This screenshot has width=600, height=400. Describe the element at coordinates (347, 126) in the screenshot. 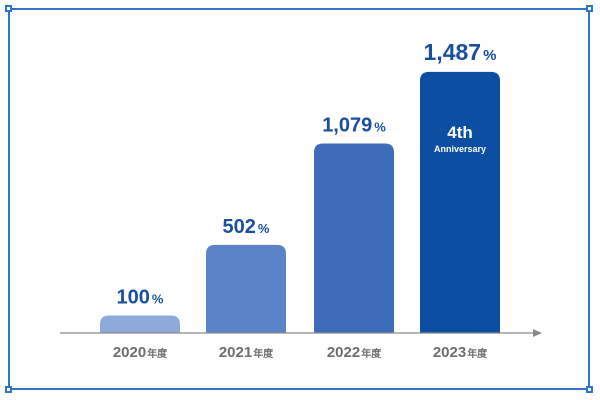

I see `value-number: 1,079` at that location.